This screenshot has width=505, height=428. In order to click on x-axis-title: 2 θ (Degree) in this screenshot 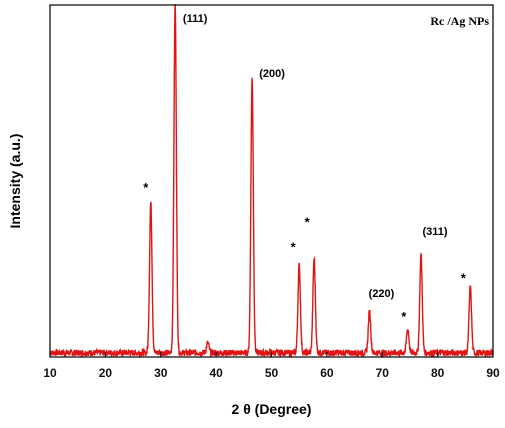, I will do `click(272, 409)`.